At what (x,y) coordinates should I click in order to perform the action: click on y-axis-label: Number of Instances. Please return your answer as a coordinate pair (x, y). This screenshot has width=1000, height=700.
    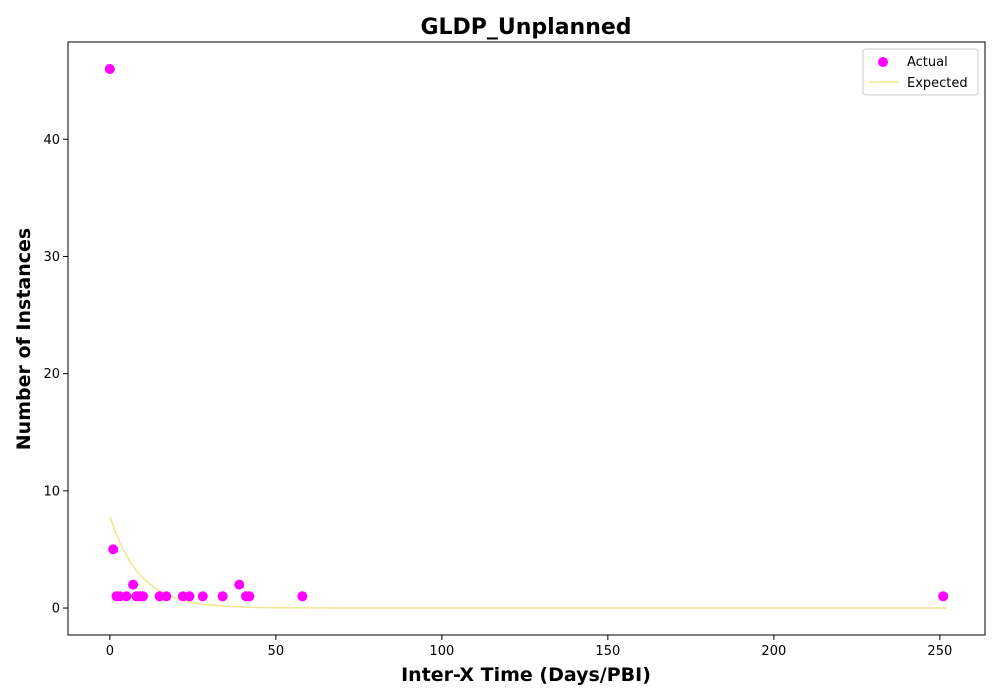
    Looking at the image, I should click on (24, 339).